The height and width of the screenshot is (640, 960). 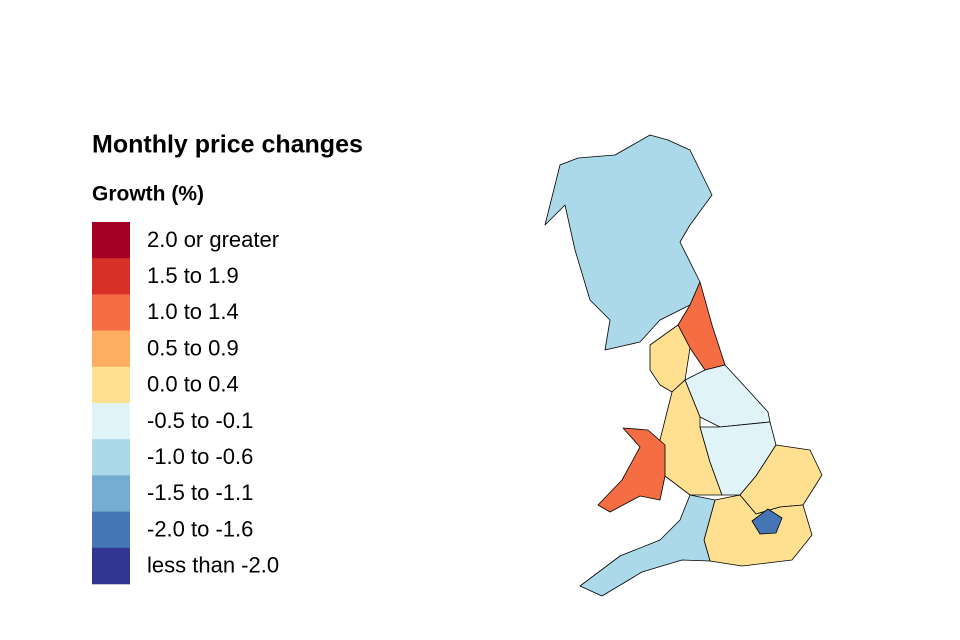 I want to click on legend-label: 2.0 or greater, so click(x=213, y=239).